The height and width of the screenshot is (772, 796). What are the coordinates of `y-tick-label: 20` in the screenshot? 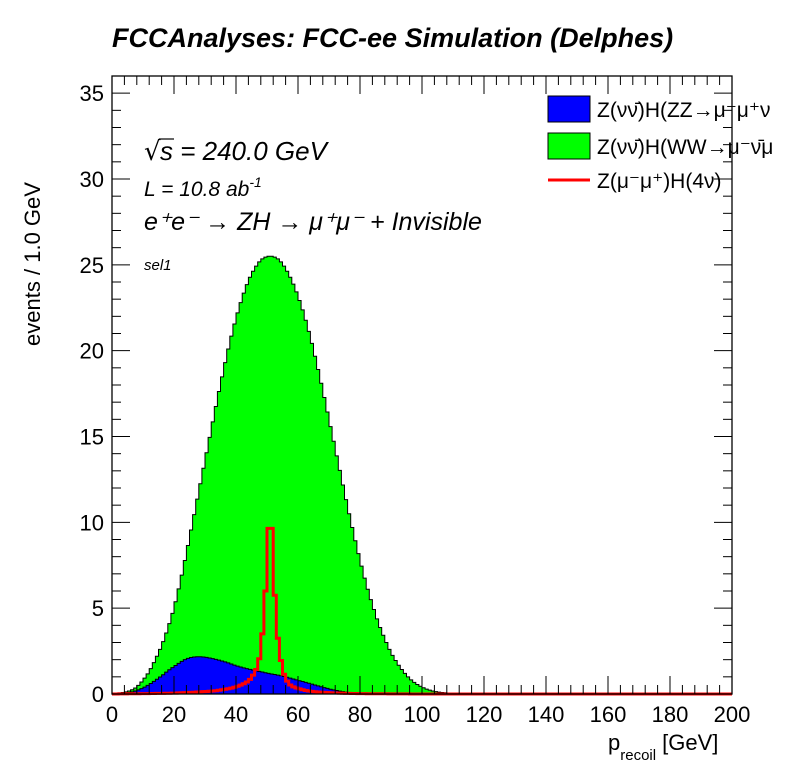 It's located at (92, 351).